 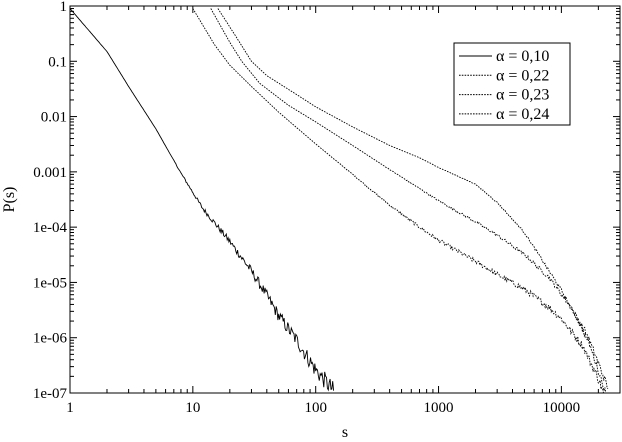 What do you see at coordinates (439, 408) in the screenshot?
I see `x-tick-label: 1000` at bounding box center [439, 408].